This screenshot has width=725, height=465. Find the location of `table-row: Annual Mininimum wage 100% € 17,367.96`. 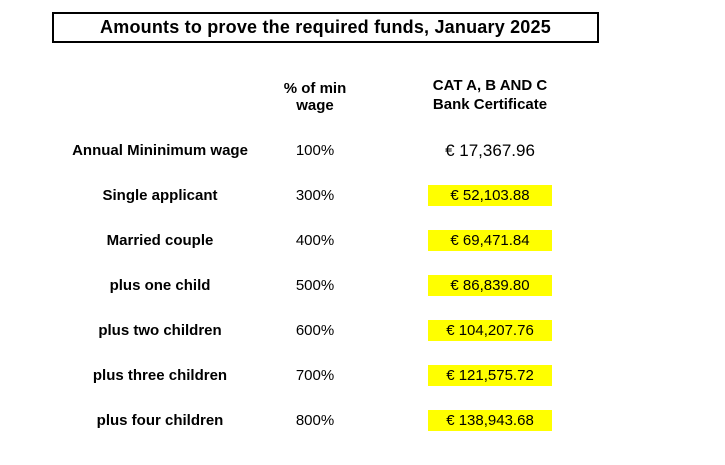

table-row: Annual Mininimum wage 100% € 17,367.96 is located at coordinates (317, 150).